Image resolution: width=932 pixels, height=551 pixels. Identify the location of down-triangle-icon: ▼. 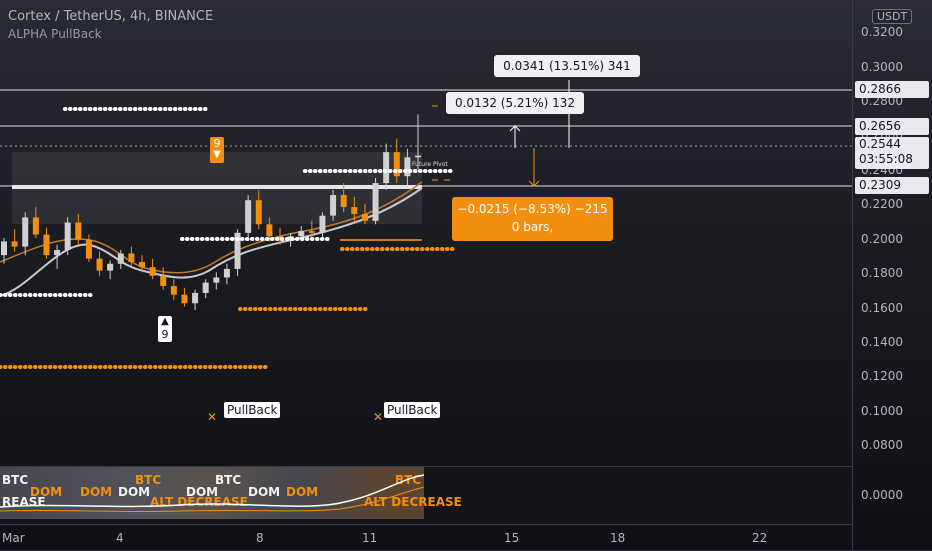
(217, 154).